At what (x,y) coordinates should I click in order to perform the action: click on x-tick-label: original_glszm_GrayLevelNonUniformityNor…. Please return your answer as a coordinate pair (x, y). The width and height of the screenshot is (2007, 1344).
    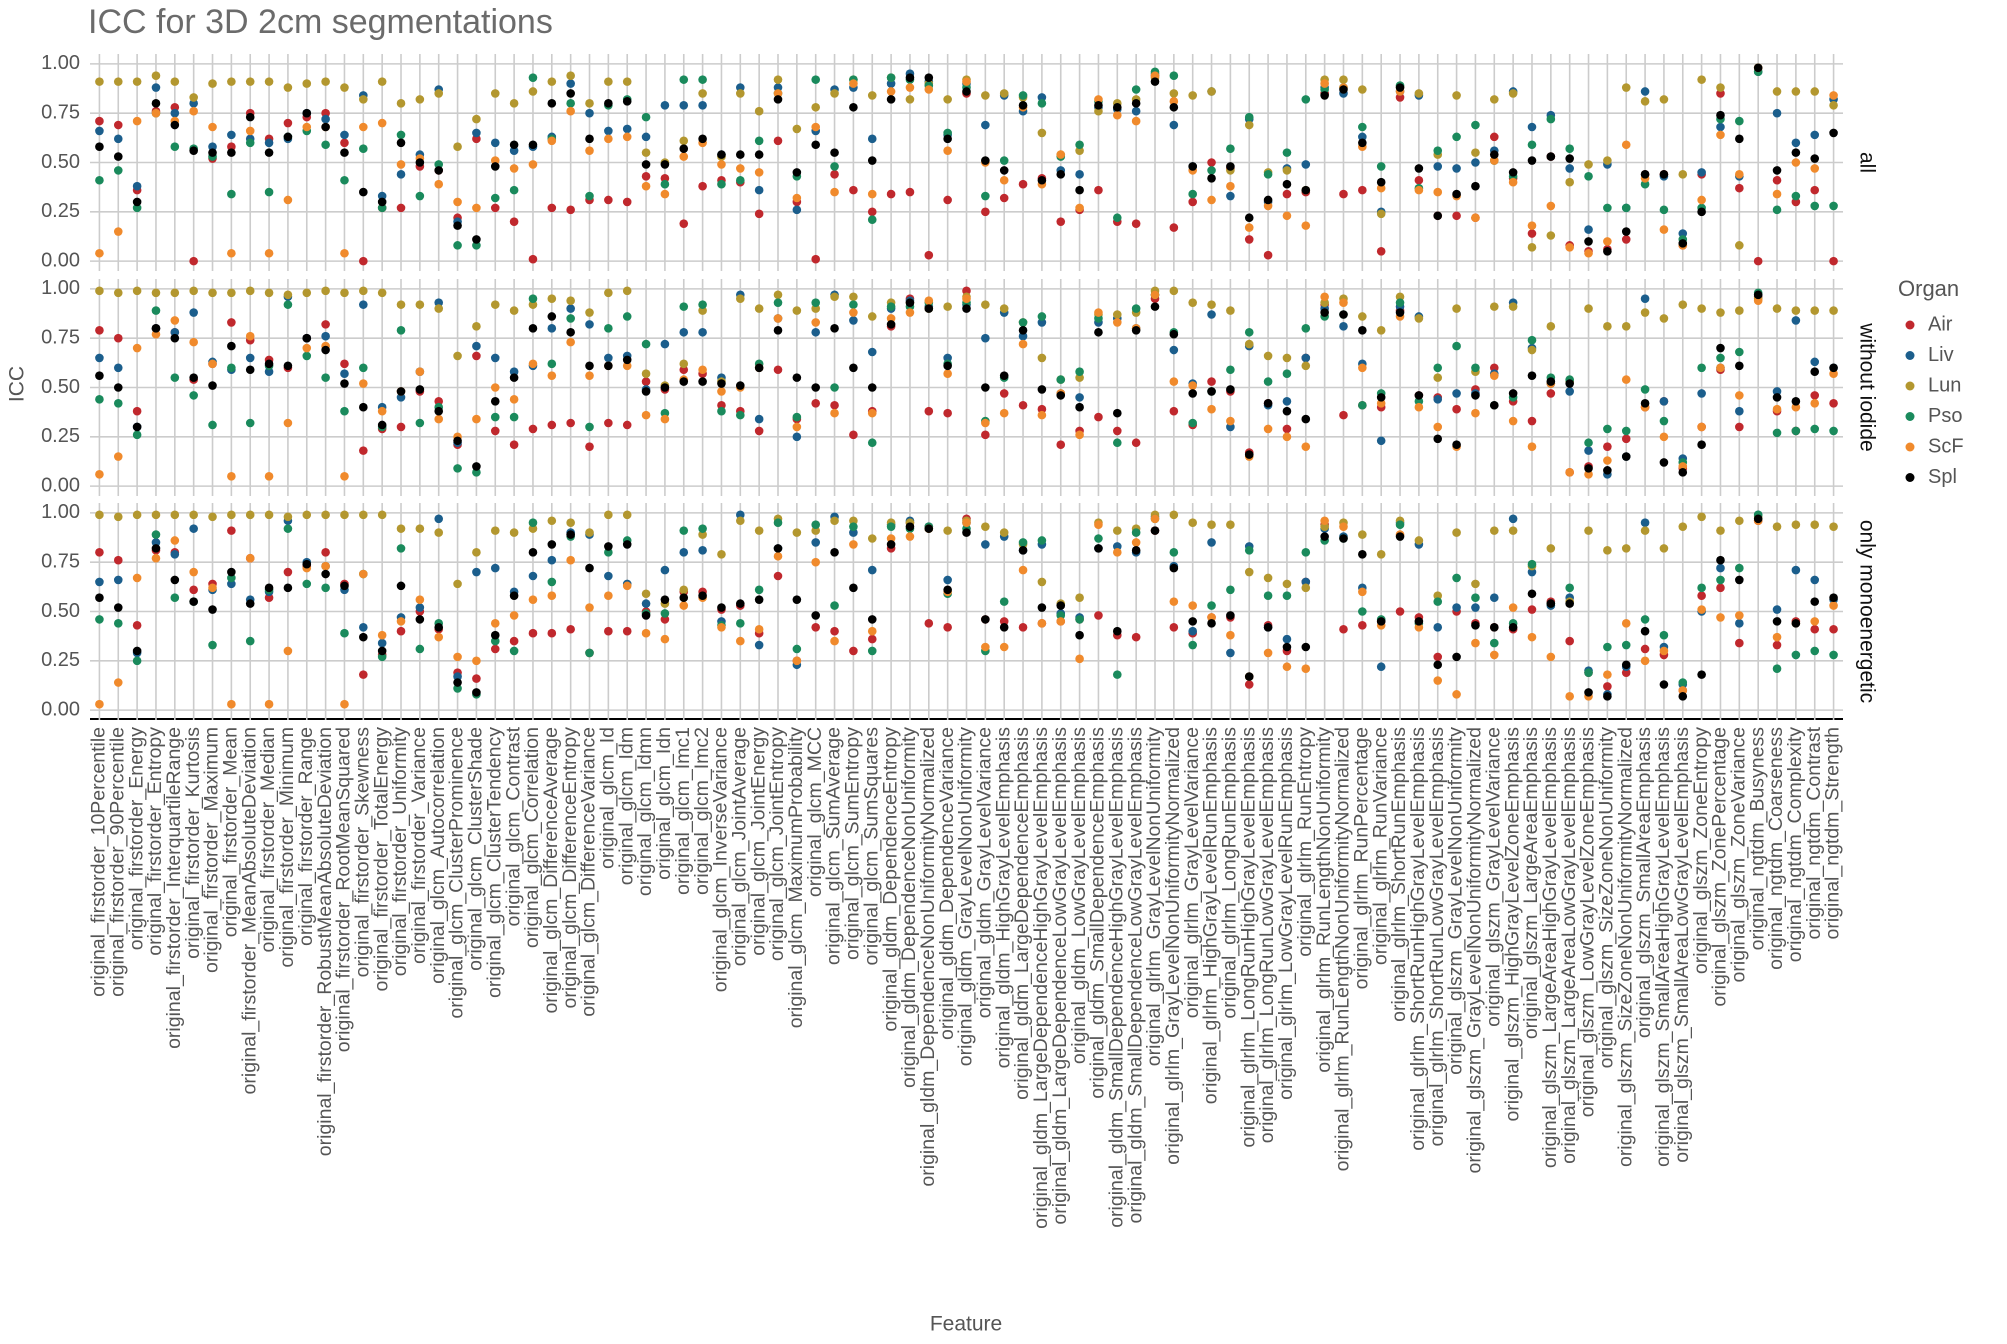
    Looking at the image, I should click on (1475, 950).